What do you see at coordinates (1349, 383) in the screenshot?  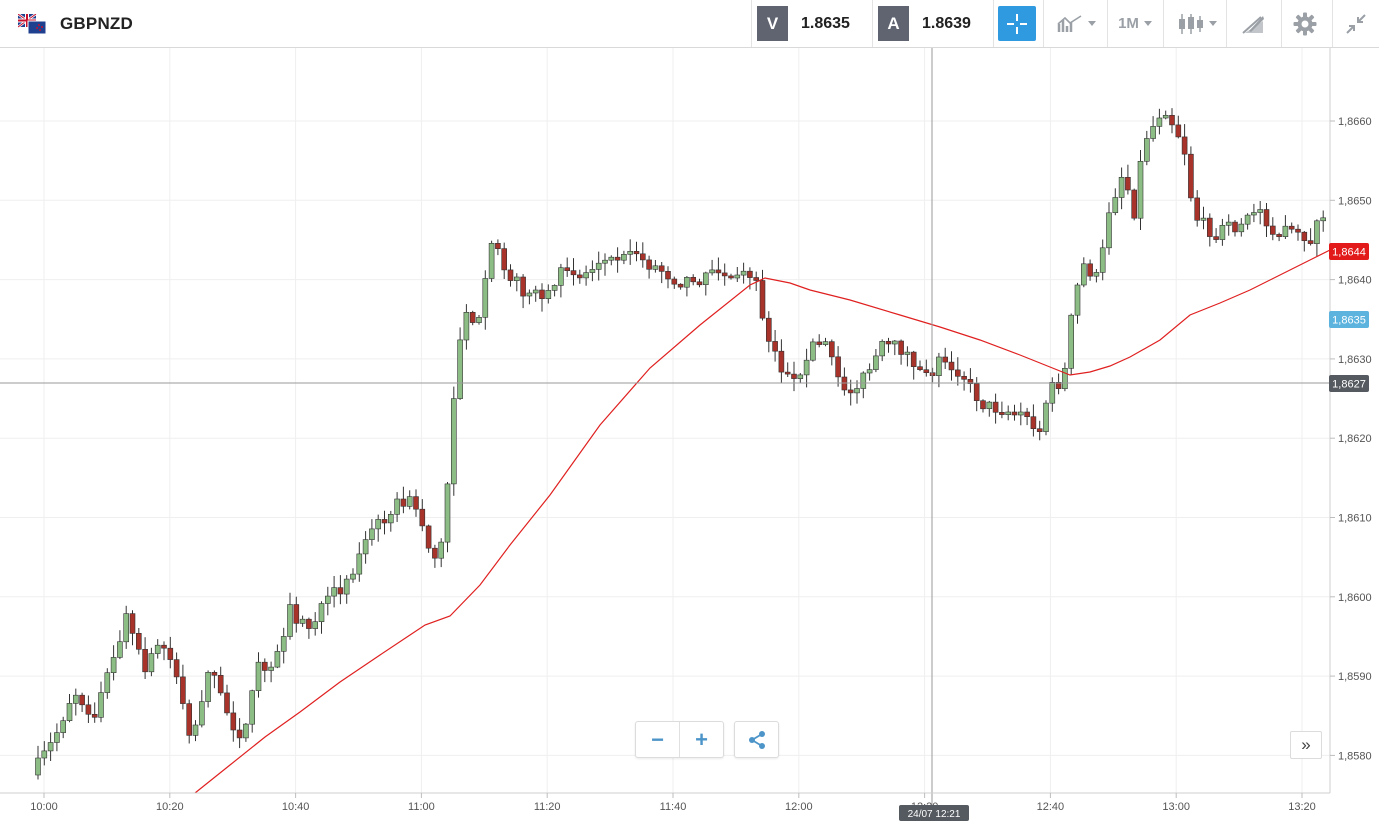 I see `crosshair-price-label: 1,8627` at bounding box center [1349, 383].